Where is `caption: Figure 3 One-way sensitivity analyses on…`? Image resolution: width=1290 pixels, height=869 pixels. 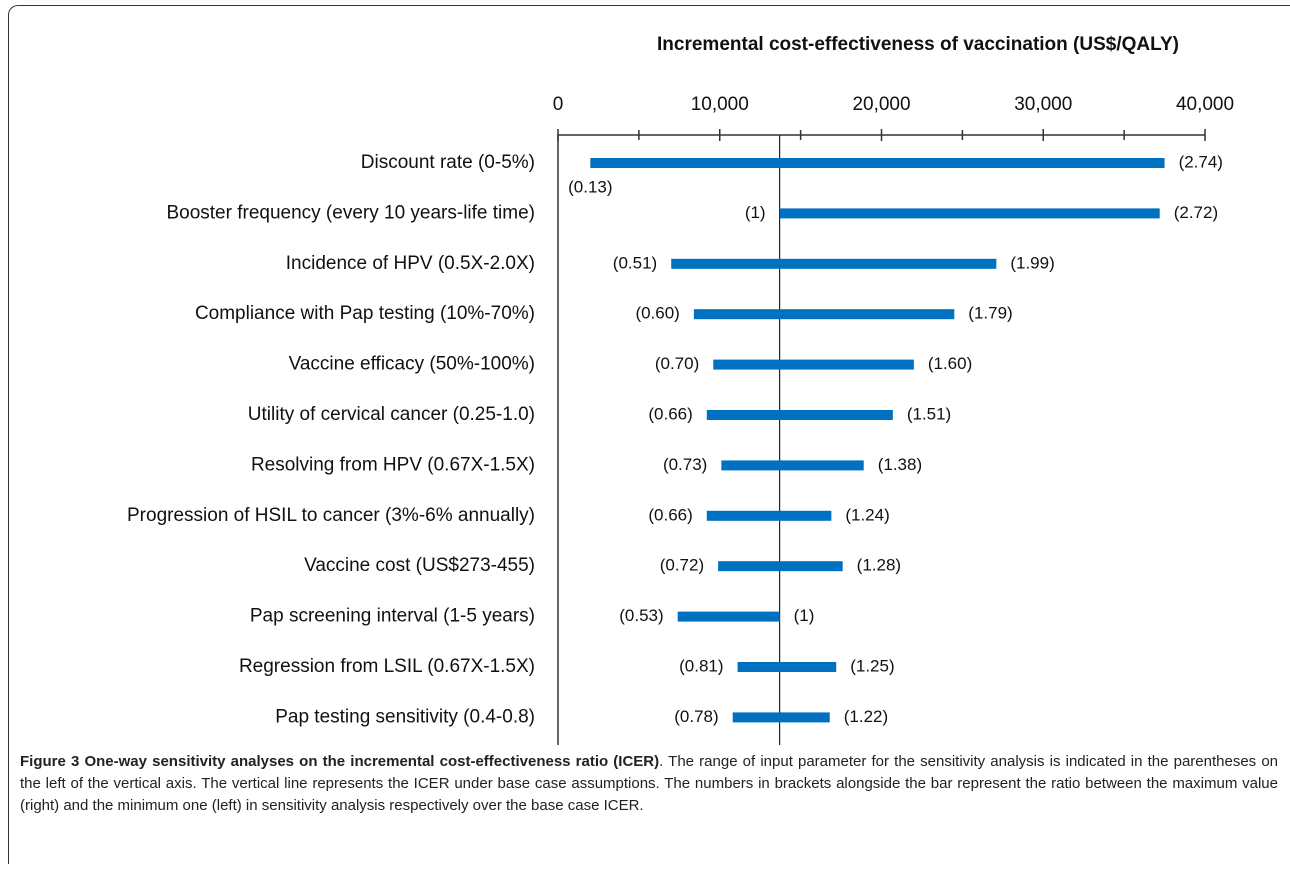
caption: Figure 3 One-way sensitivity analyses on… is located at coordinates (649, 784).